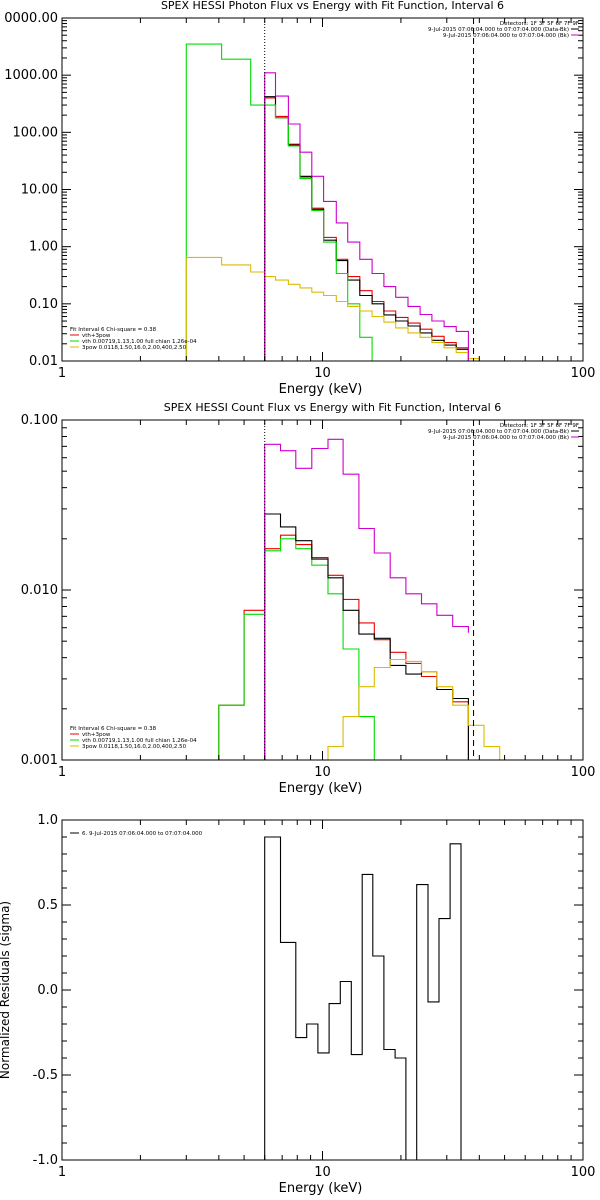 The image size is (600, 1200). Describe the element at coordinates (39, 590) in the screenshot. I see `y-tick-label: 0.010` at that location.